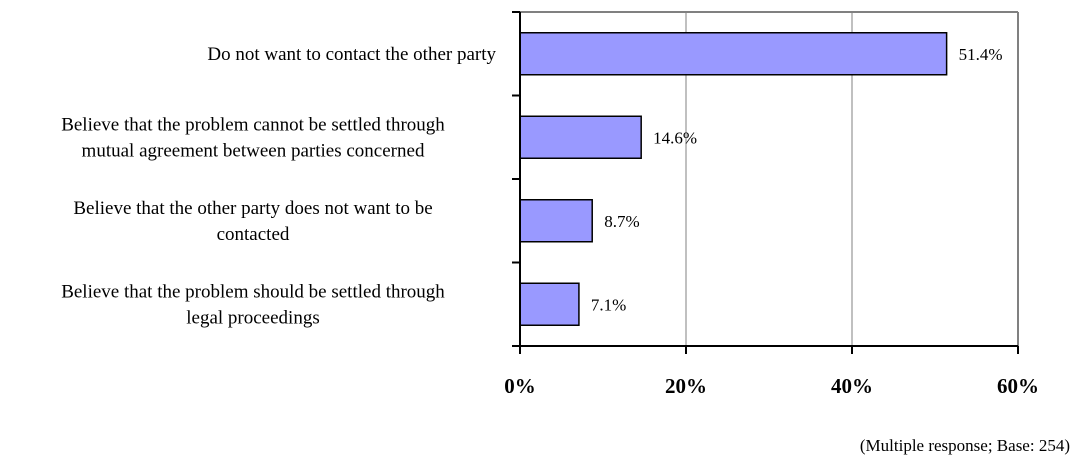 This screenshot has width=1084, height=460. Describe the element at coordinates (253, 234) in the screenshot. I see `category-label-line: contacted` at that location.